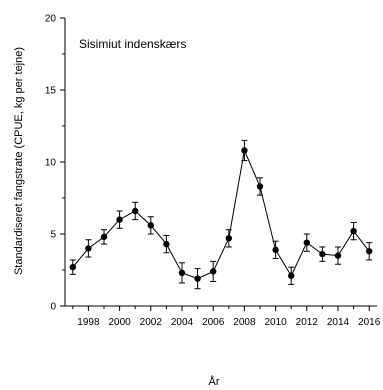 The image size is (383, 390). Describe the element at coordinates (119, 322) in the screenshot. I see `x-tick-label: 2000` at that location.